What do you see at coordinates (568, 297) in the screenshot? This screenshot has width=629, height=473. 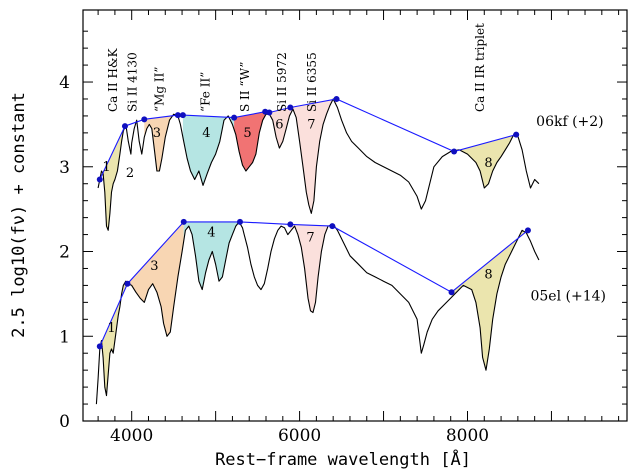 I see `series-label-bottom: 05el (+14)` at bounding box center [568, 297].